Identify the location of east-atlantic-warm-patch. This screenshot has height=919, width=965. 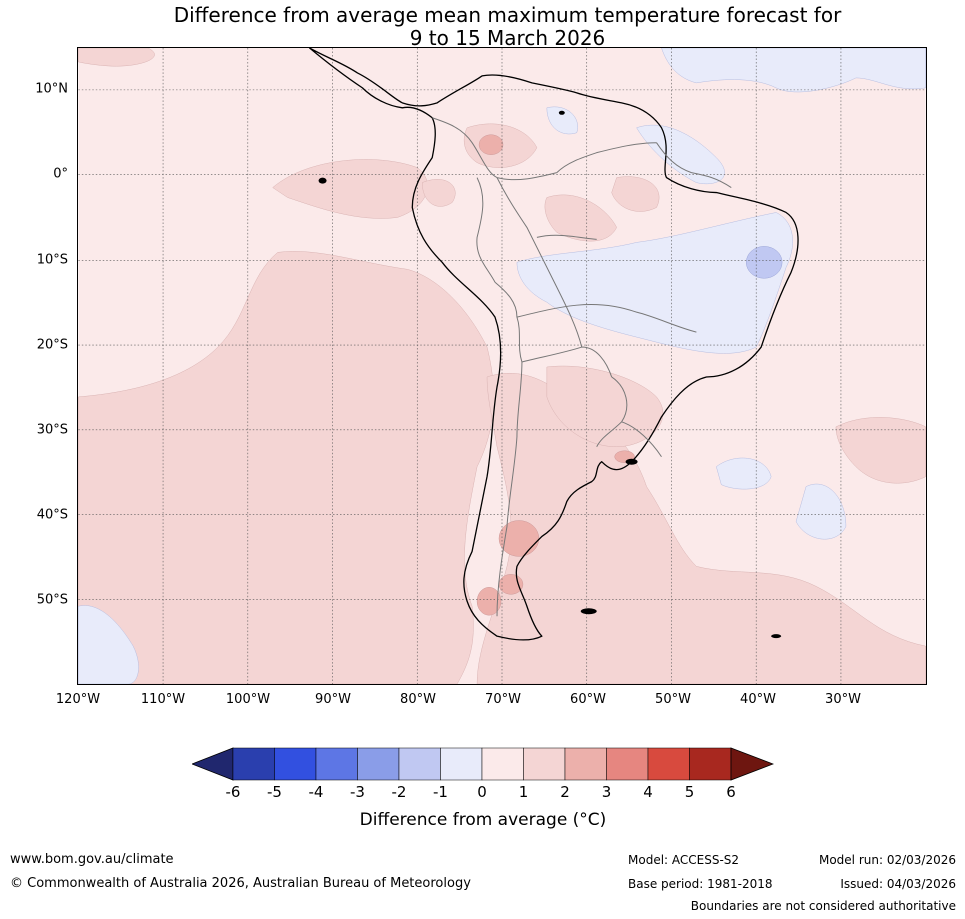
(880, 450).